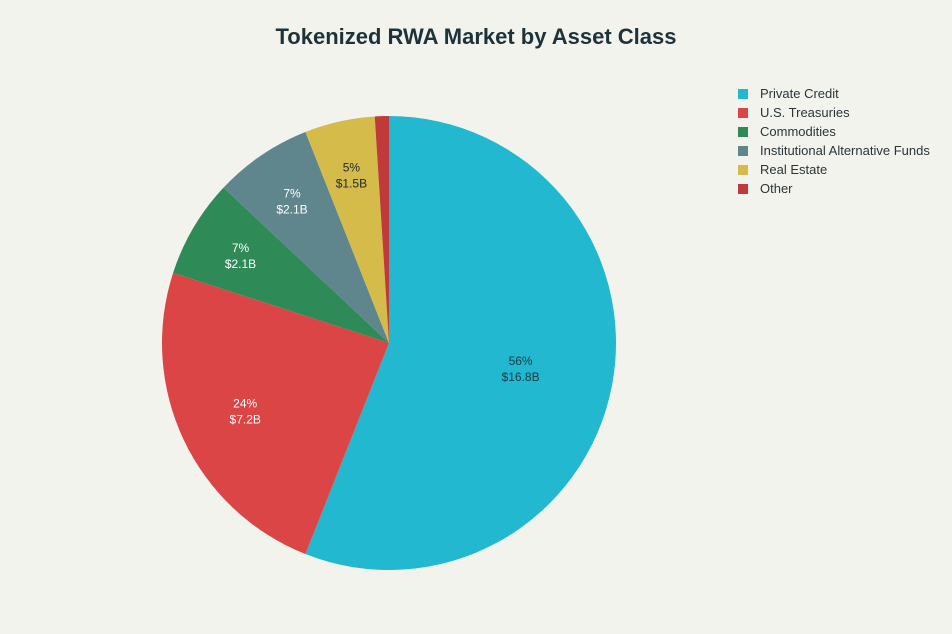  Describe the element at coordinates (794, 169) in the screenshot. I see `legend-label: Real Estate` at that location.